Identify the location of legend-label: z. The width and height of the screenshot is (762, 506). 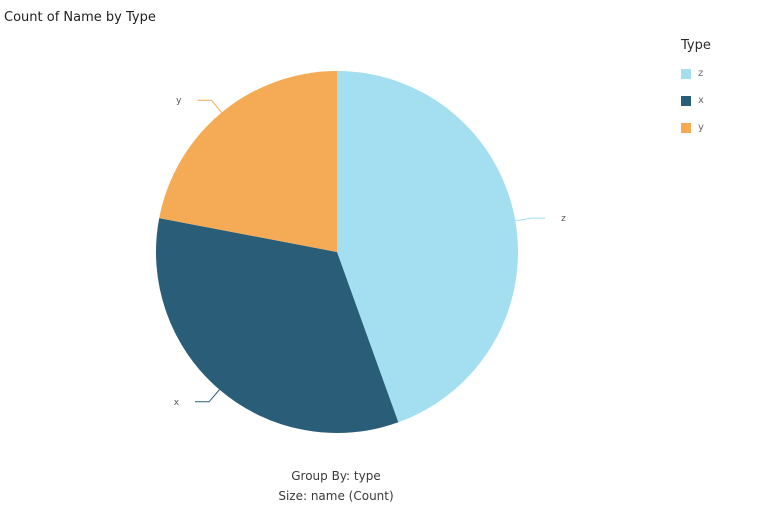
(701, 73).